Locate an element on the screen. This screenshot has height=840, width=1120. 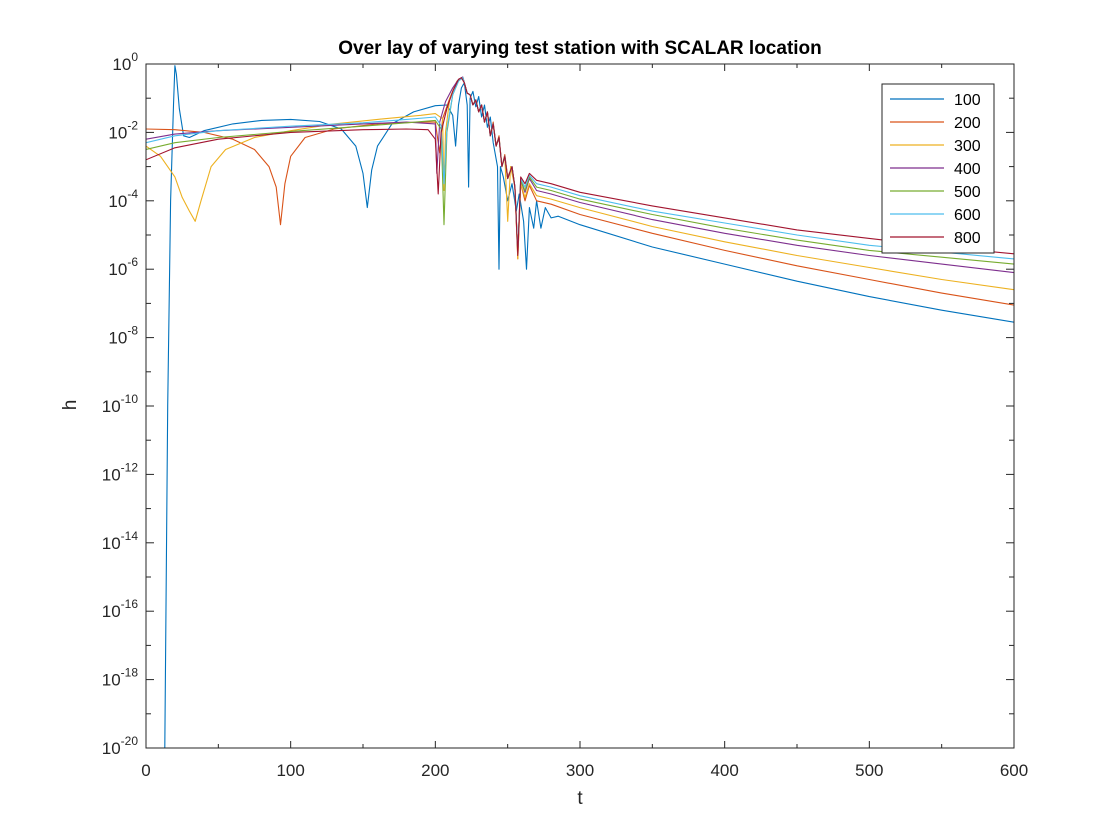
y-tick-label: 10⁻⁸ is located at coordinates (123, 336).